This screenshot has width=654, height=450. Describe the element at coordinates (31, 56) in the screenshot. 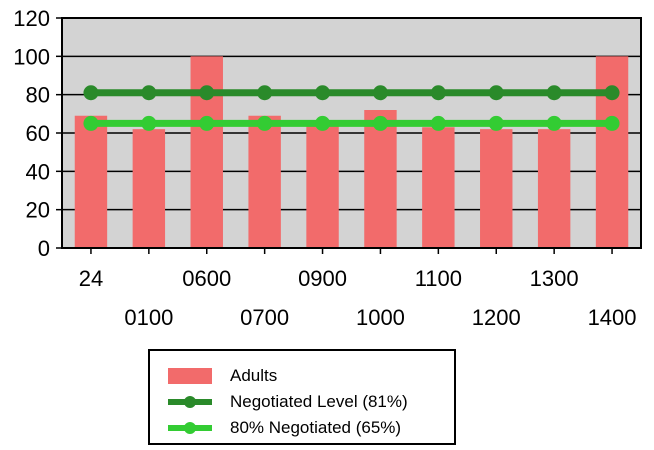

I see `y-tick-label-100: 100` at that location.